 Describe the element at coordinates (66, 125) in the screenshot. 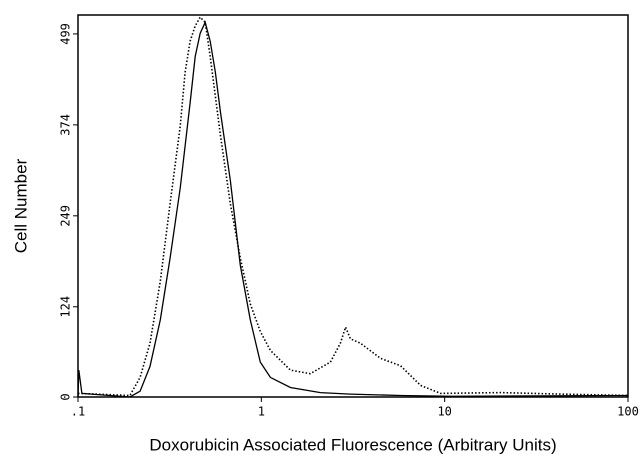

I see `y-tick-label: 374` at that location.